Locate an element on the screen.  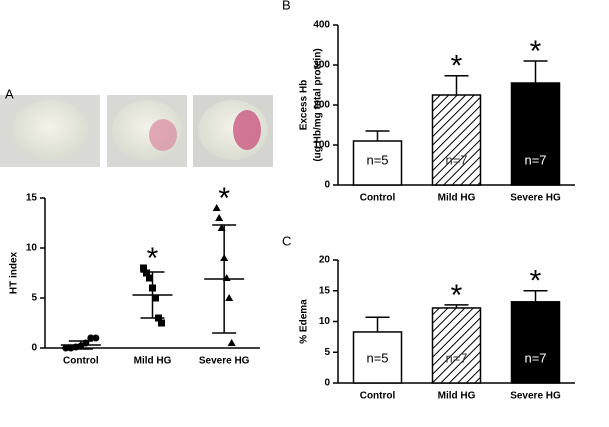
panel-label: C is located at coordinates (286, 240).